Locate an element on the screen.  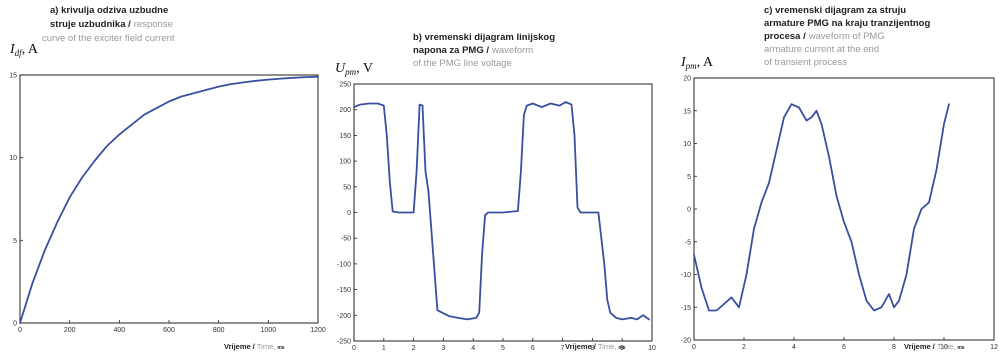
y-axis-label-b: Upm, V is located at coordinates (354, 69).